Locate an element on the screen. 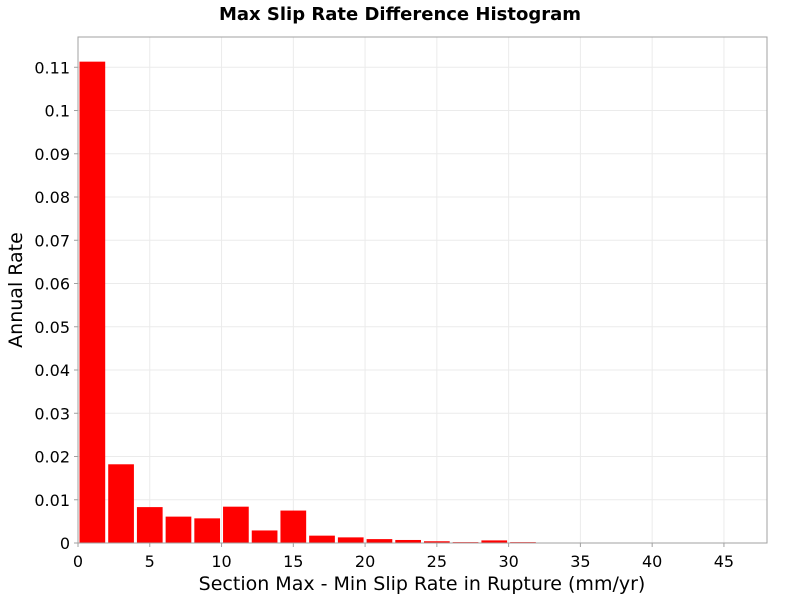  y-tick-label: 0.11 is located at coordinates (52, 67).